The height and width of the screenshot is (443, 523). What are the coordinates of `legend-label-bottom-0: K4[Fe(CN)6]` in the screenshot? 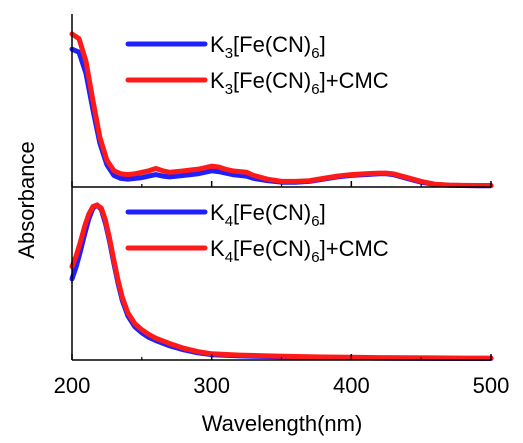 It's located at (268, 215).